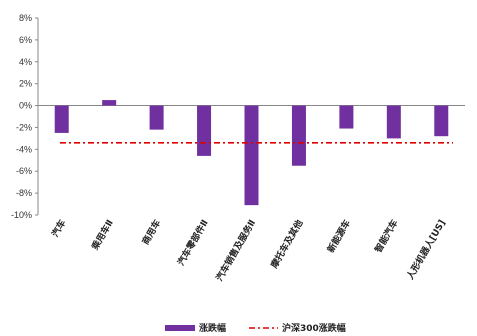 This screenshot has height=336, width=477. What do you see at coordinates (25, 40) in the screenshot?
I see `y-tick-label: 6%` at bounding box center [25, 40].